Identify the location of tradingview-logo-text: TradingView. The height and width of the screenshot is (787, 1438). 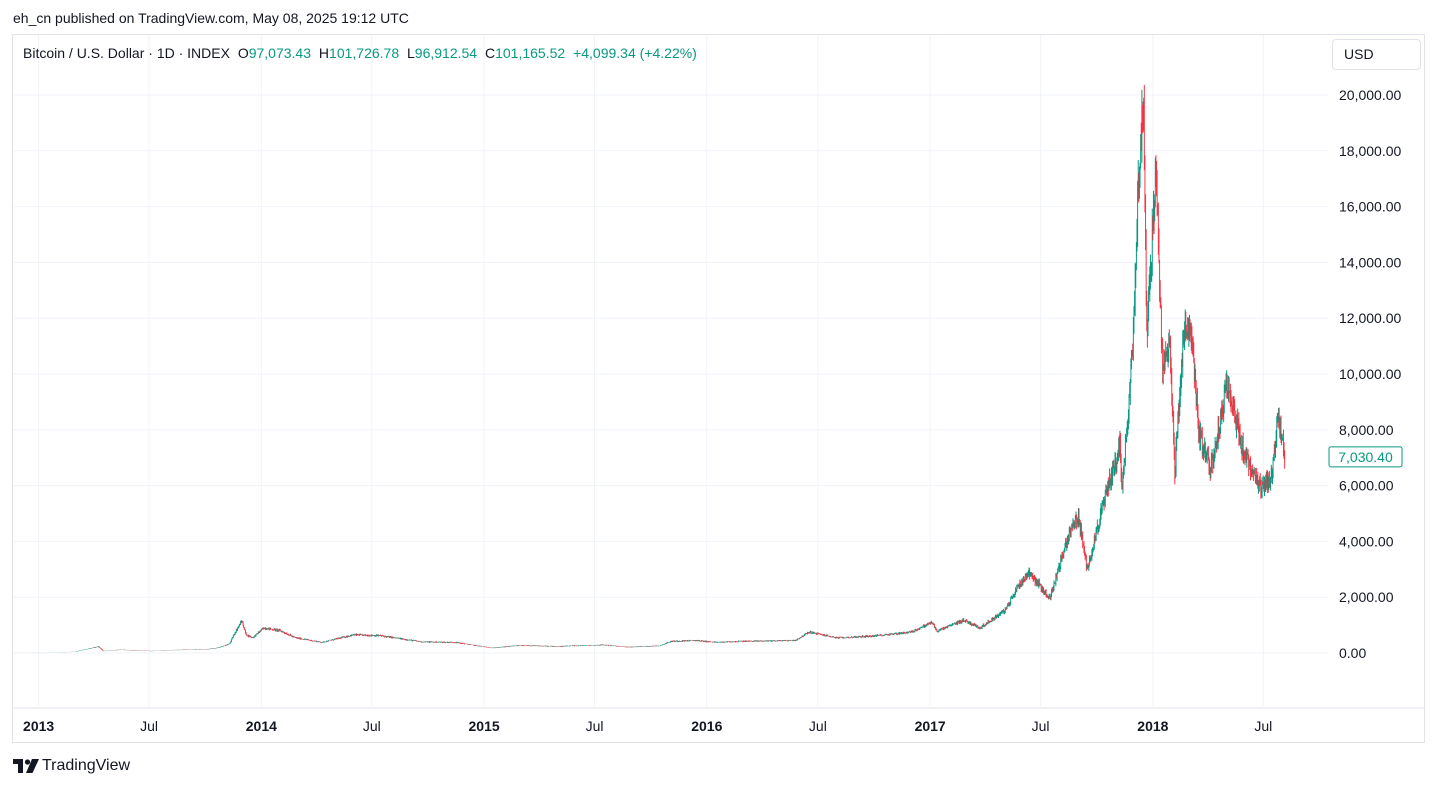
(86, 765).